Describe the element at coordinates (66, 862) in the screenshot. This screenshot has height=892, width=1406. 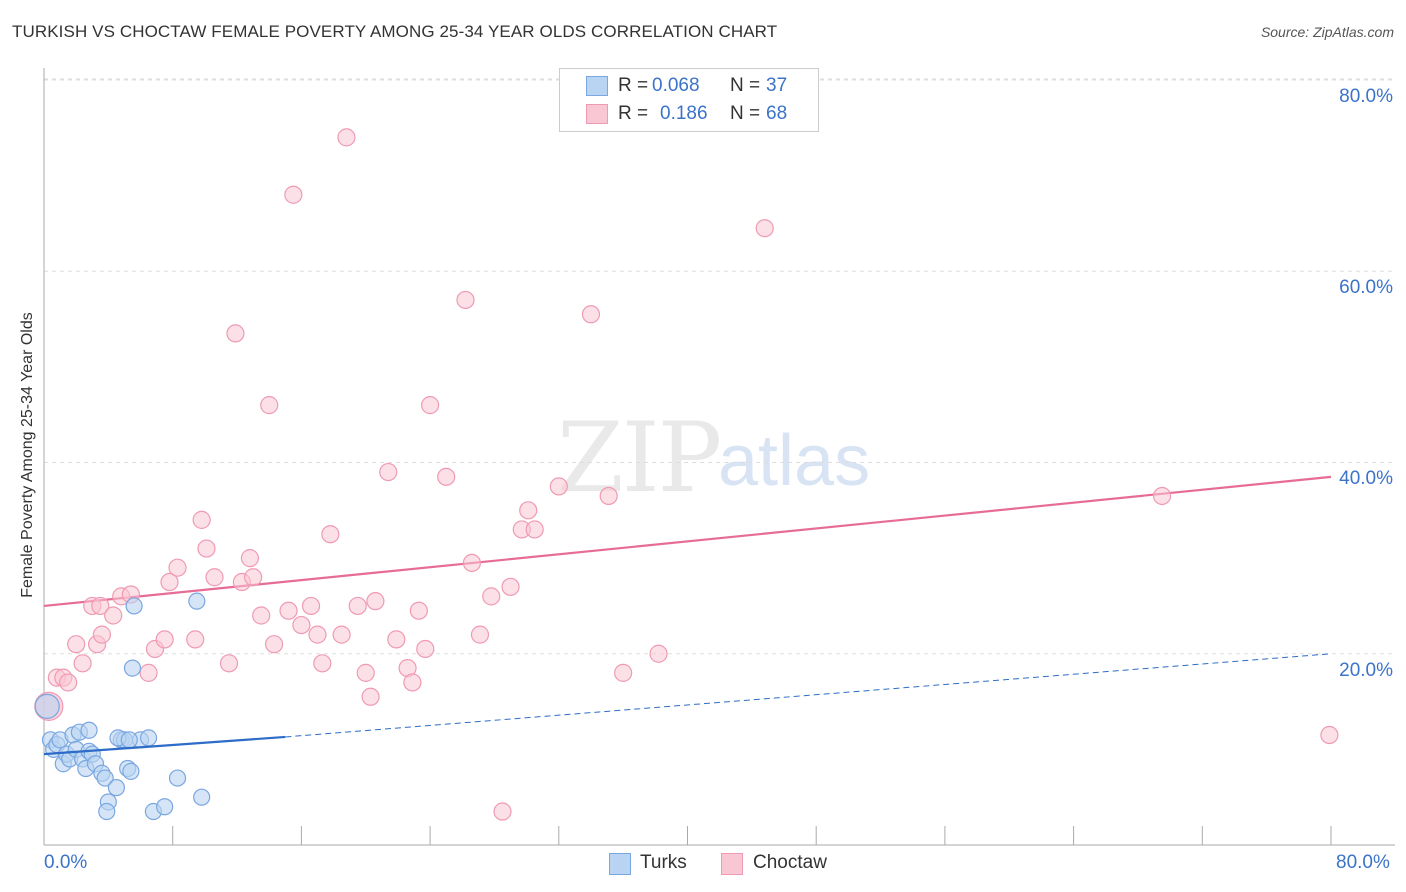
I see `x-tick-label-min: 0.0%` at that location.